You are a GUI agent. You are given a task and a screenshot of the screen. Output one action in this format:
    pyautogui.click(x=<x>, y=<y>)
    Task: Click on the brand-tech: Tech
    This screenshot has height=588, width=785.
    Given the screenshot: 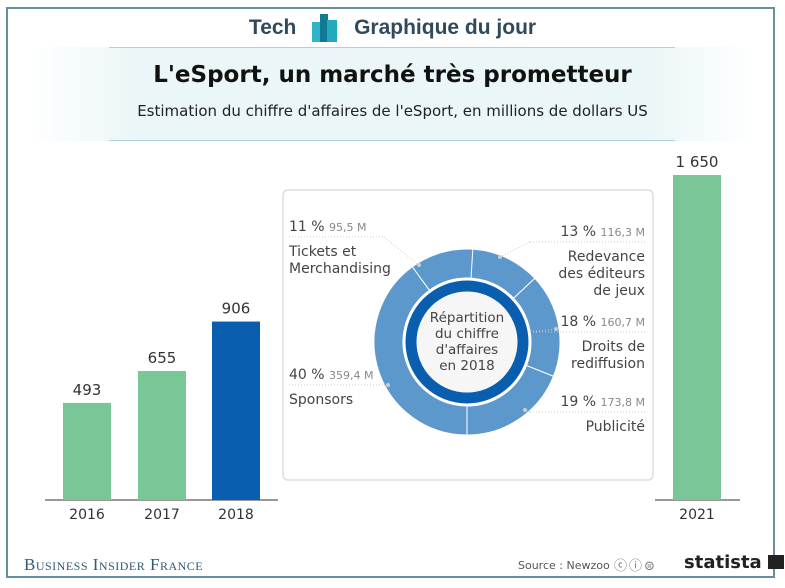 What is the action you would take?
    pyautogui.click(x=272, y=27)
    